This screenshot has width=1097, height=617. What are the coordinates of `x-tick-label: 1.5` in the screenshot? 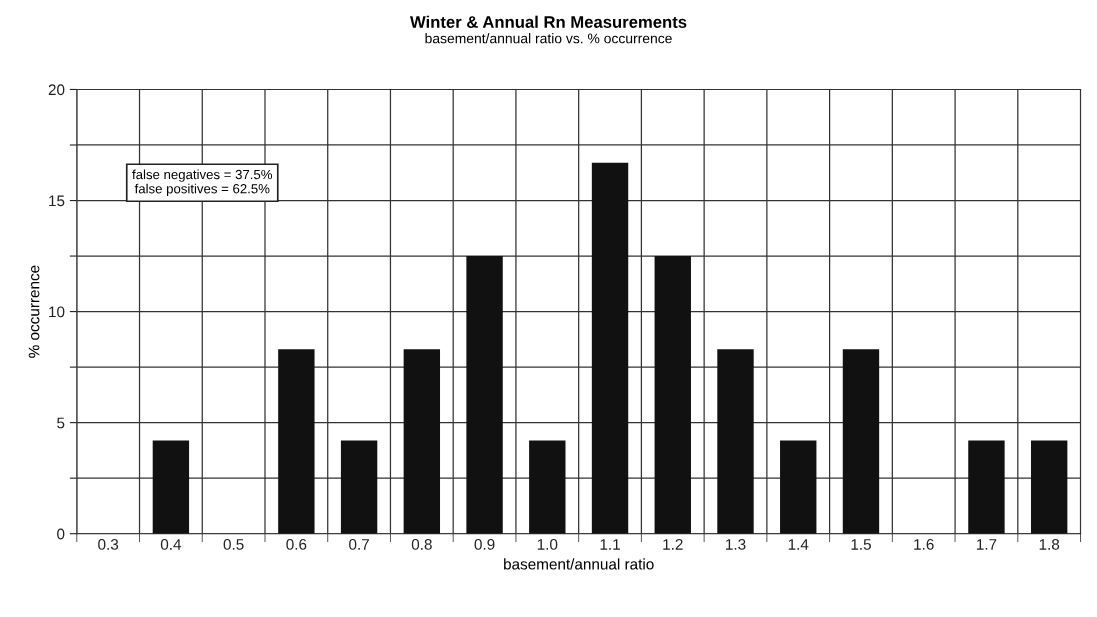 It's located at (861, 544).